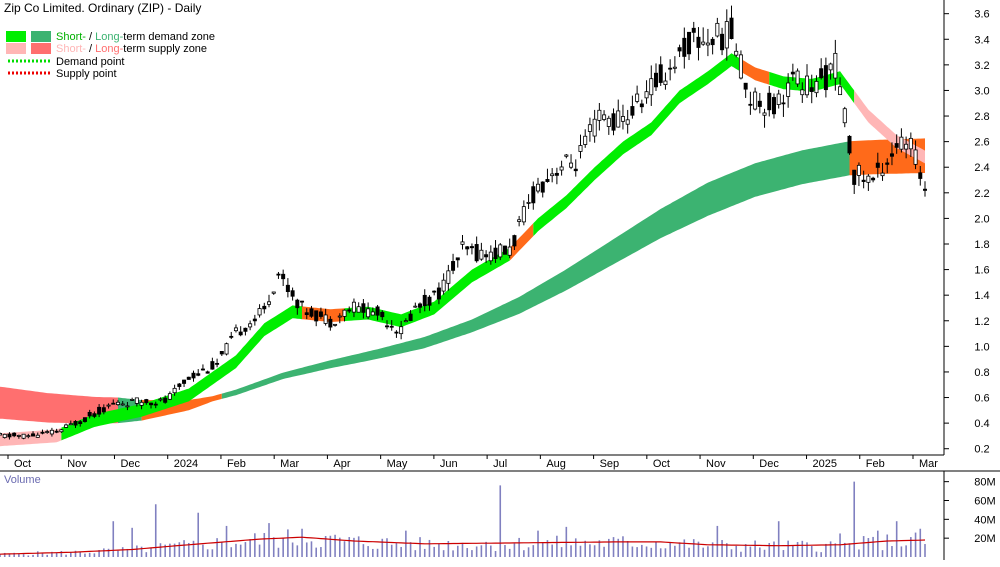 The image size is (1000, 567). Describe the element at coordinates (397, 464) in the screenshot. I see `date-tick-label: May` at that location.